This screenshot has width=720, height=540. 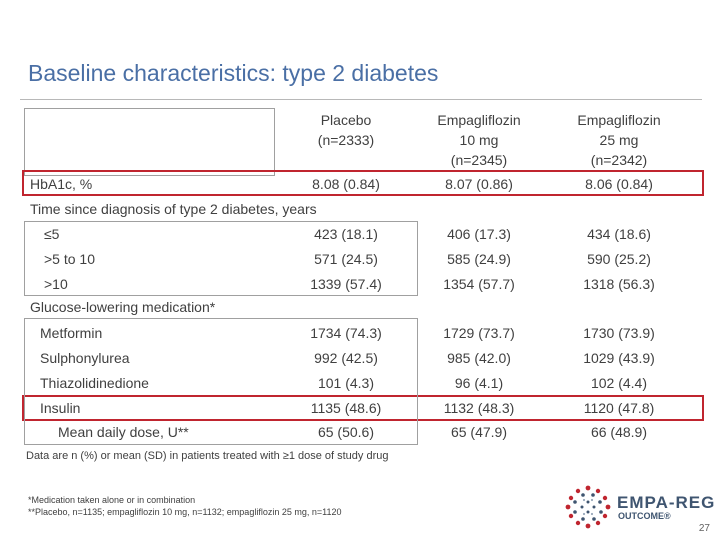 What do you see at coordinates (704, 528) in the screenshot?
I see `page-number: 27` at bounding box center [704, 528].